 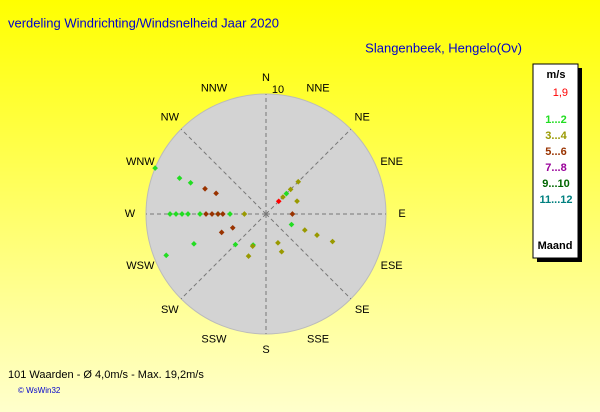 What do you see at coordinates (39, 390) in the screenshot?
I see `credit: © WsWin32` at bounding box center [39, 390].